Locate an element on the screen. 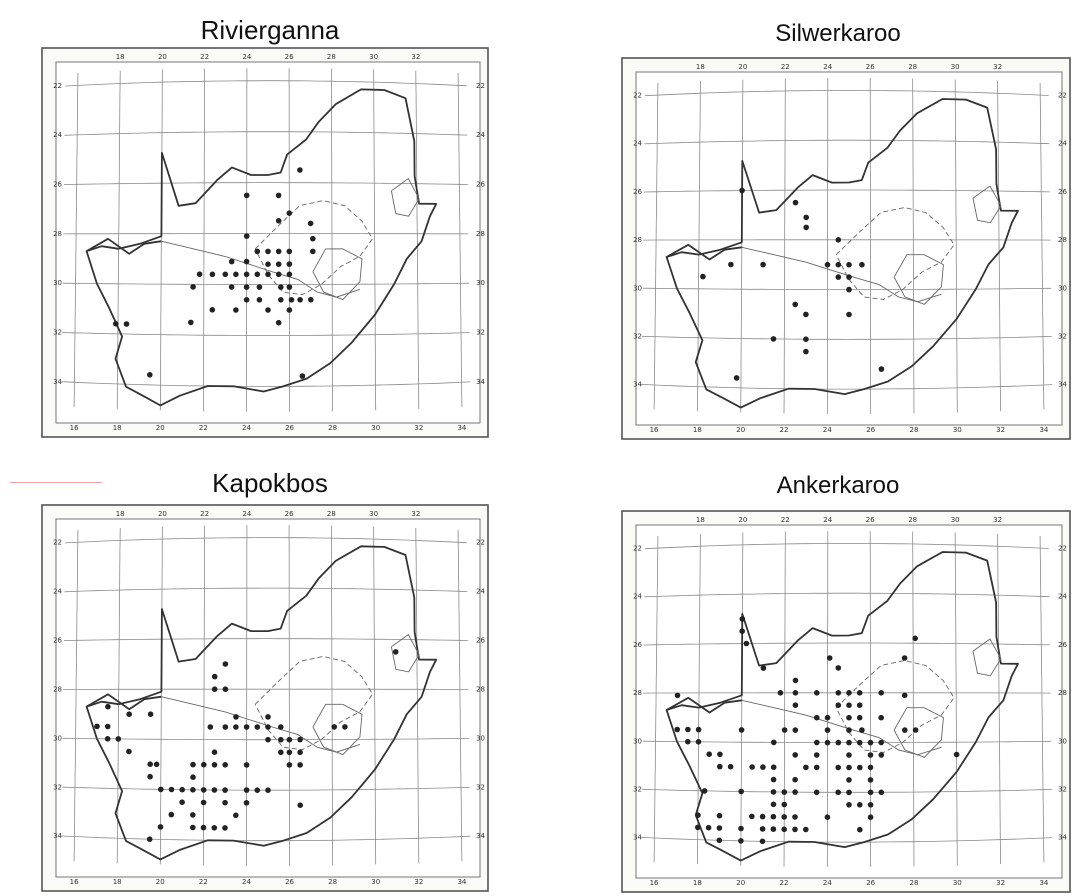  lon-tick-top: 26 is located at coordinates (289, 57).